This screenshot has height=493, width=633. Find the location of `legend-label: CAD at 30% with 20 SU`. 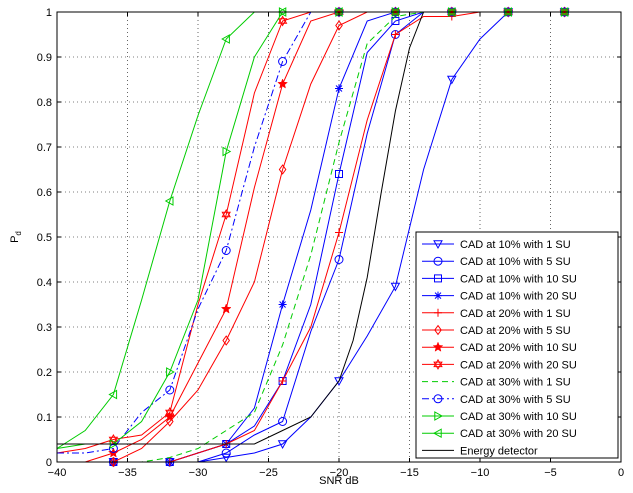

legend-label: CAD at 30% with 20 SU is located at coordinates (518, 434).